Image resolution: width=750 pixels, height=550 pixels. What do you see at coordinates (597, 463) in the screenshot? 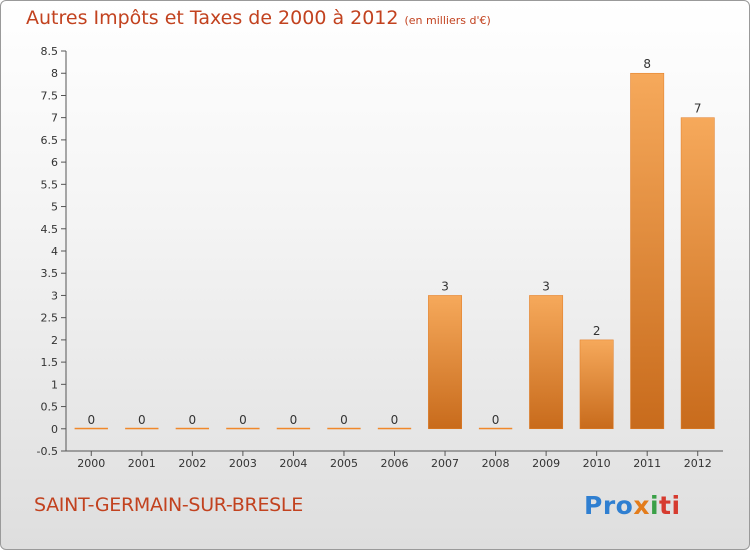
I see `x-tick-label: 2010` at bounding box center [597, 463].